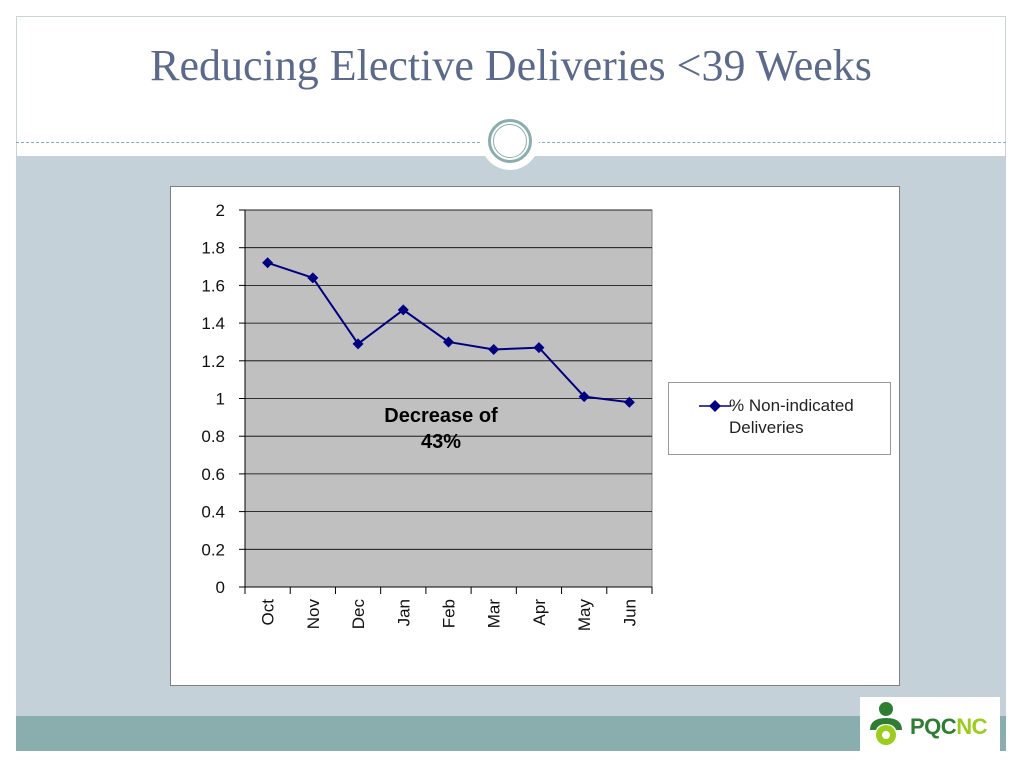  I want to click on y-tick-label: 0.4, so click(213, 512).